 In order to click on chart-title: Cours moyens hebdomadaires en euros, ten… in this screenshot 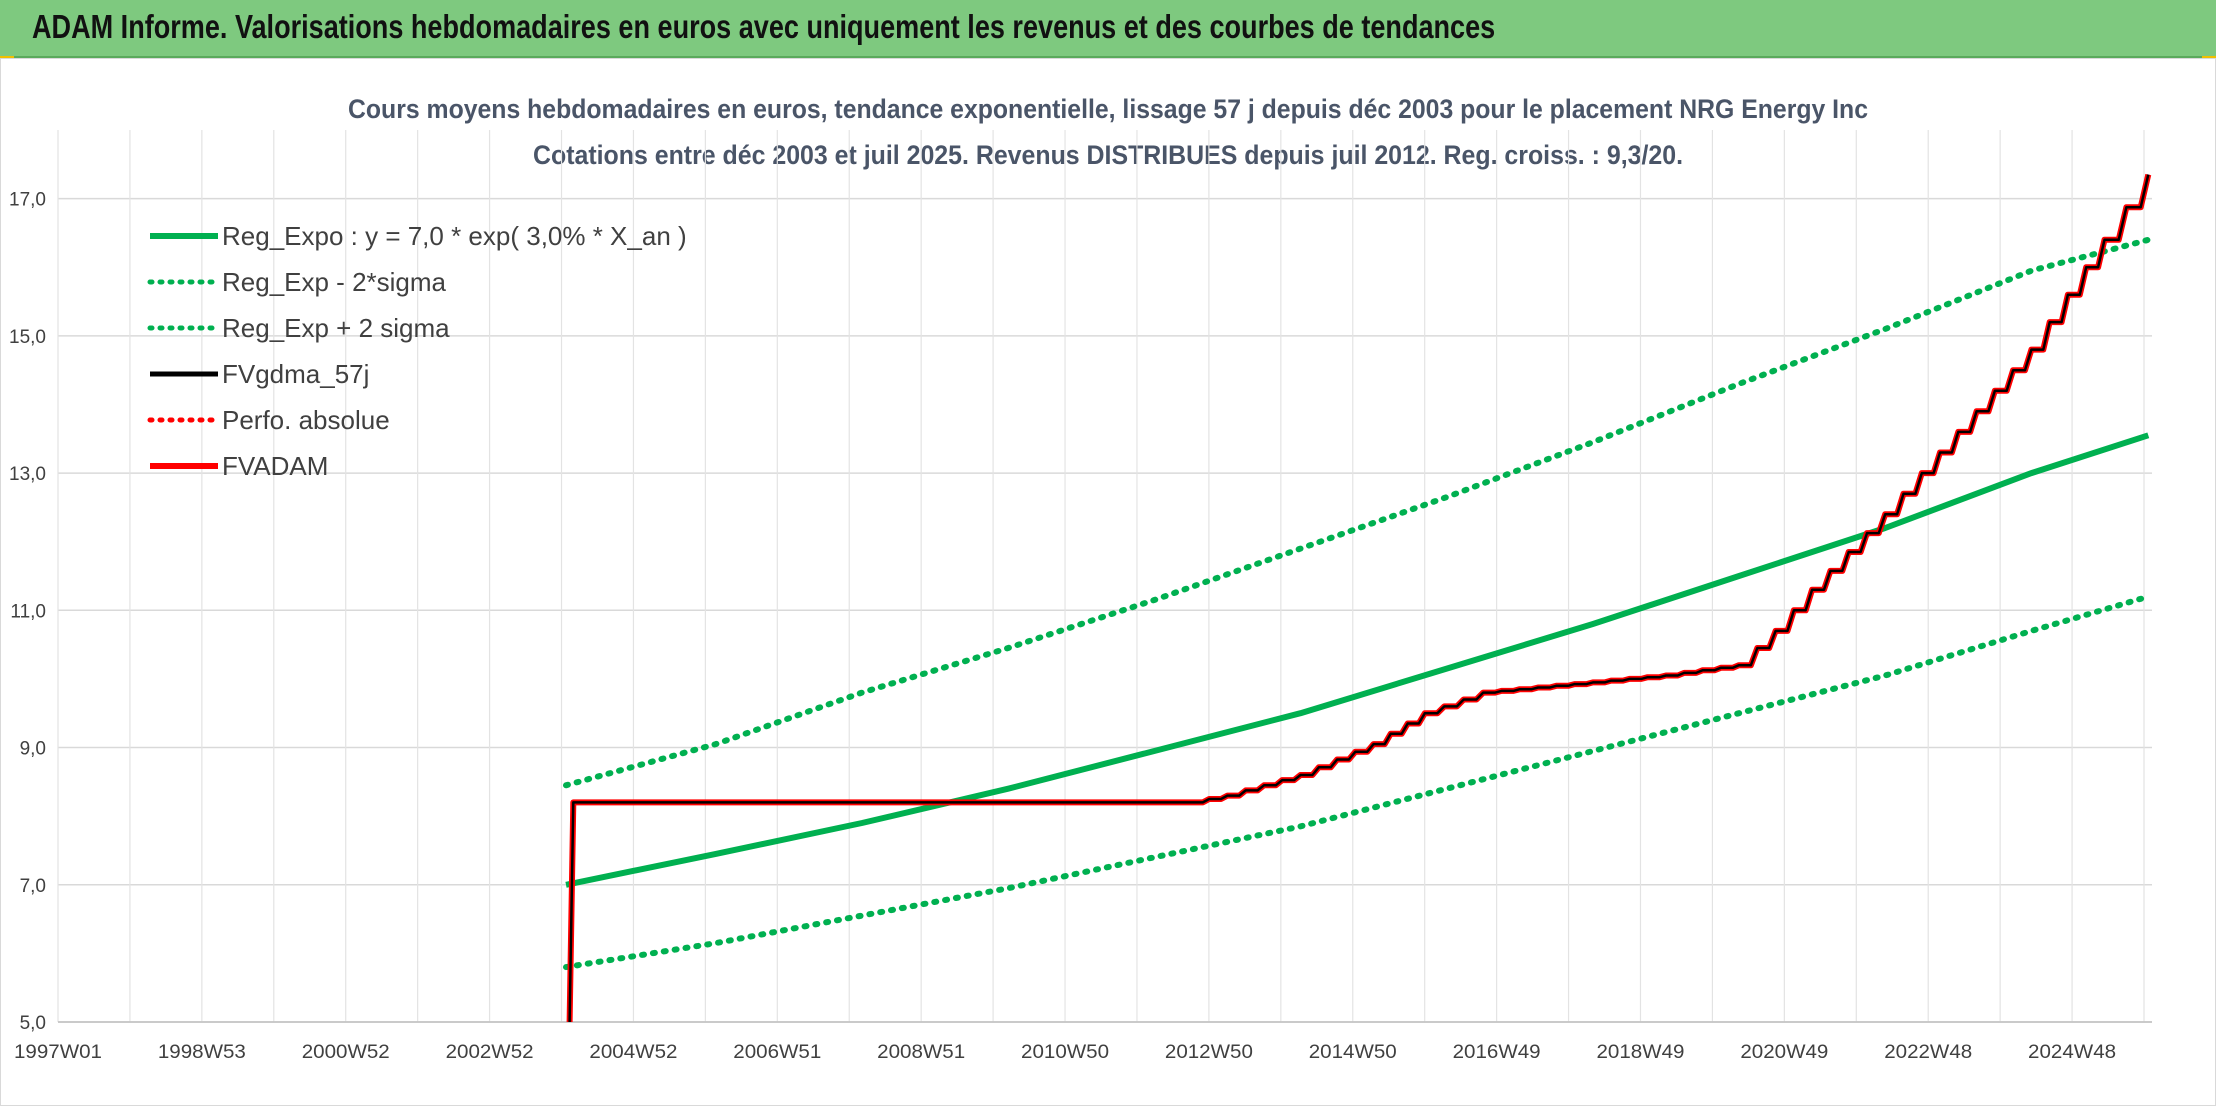, I will do `click(1108, 109)`.